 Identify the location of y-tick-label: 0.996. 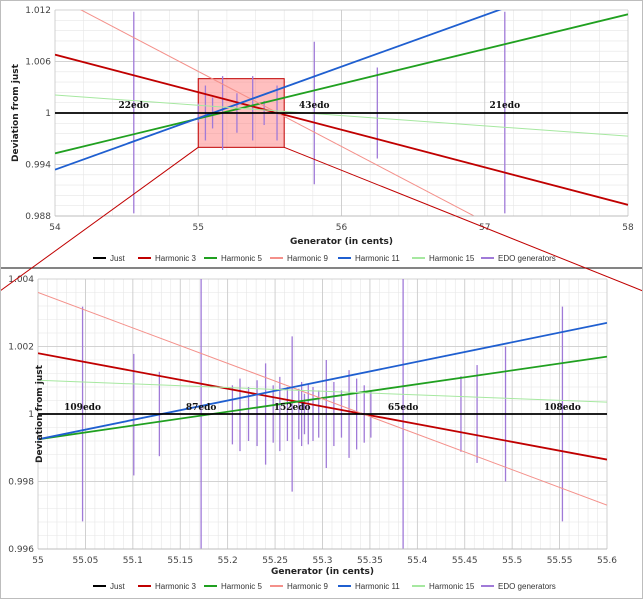
(21, 550).